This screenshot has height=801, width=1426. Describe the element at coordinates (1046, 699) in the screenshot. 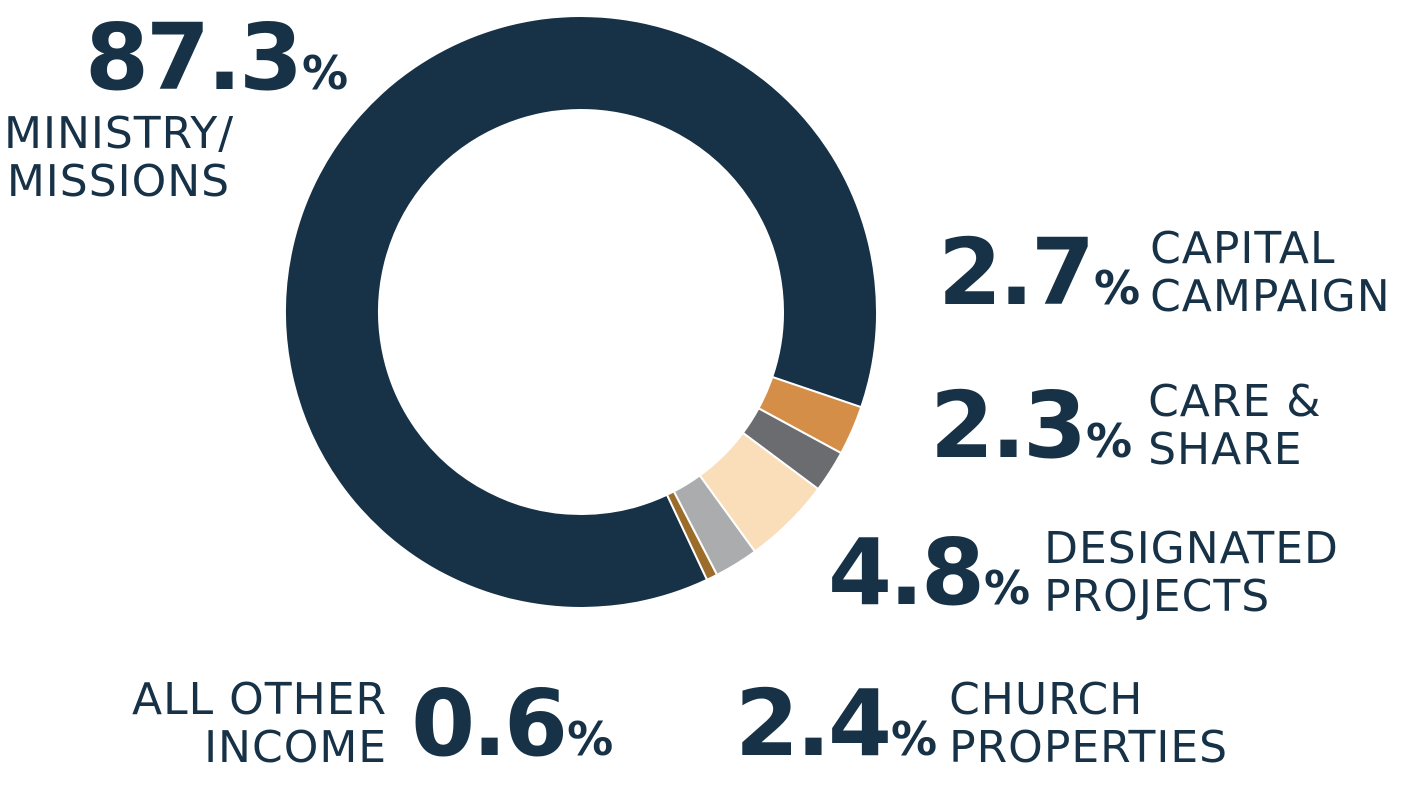

I see `church-line1: CHURCH` at that location.